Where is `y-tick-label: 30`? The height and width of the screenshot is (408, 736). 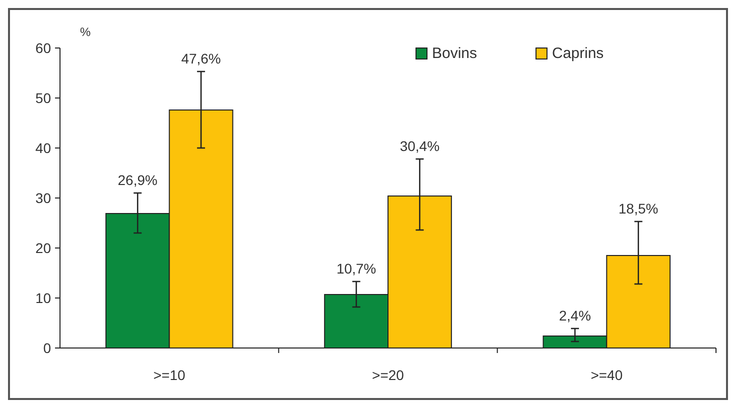
y-tick-label: 30 is located at coordinates (43, 198).